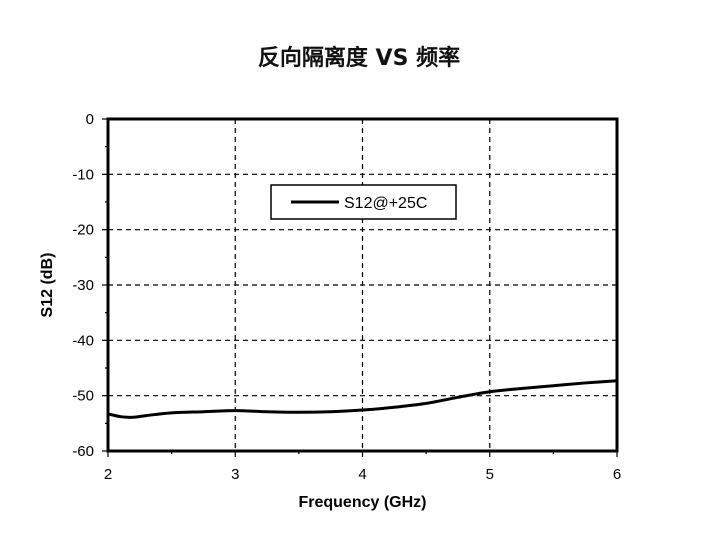  Describe the element at coordinates (235, 474) in the screenshot. I see `x-tick-label: 3` at that location.